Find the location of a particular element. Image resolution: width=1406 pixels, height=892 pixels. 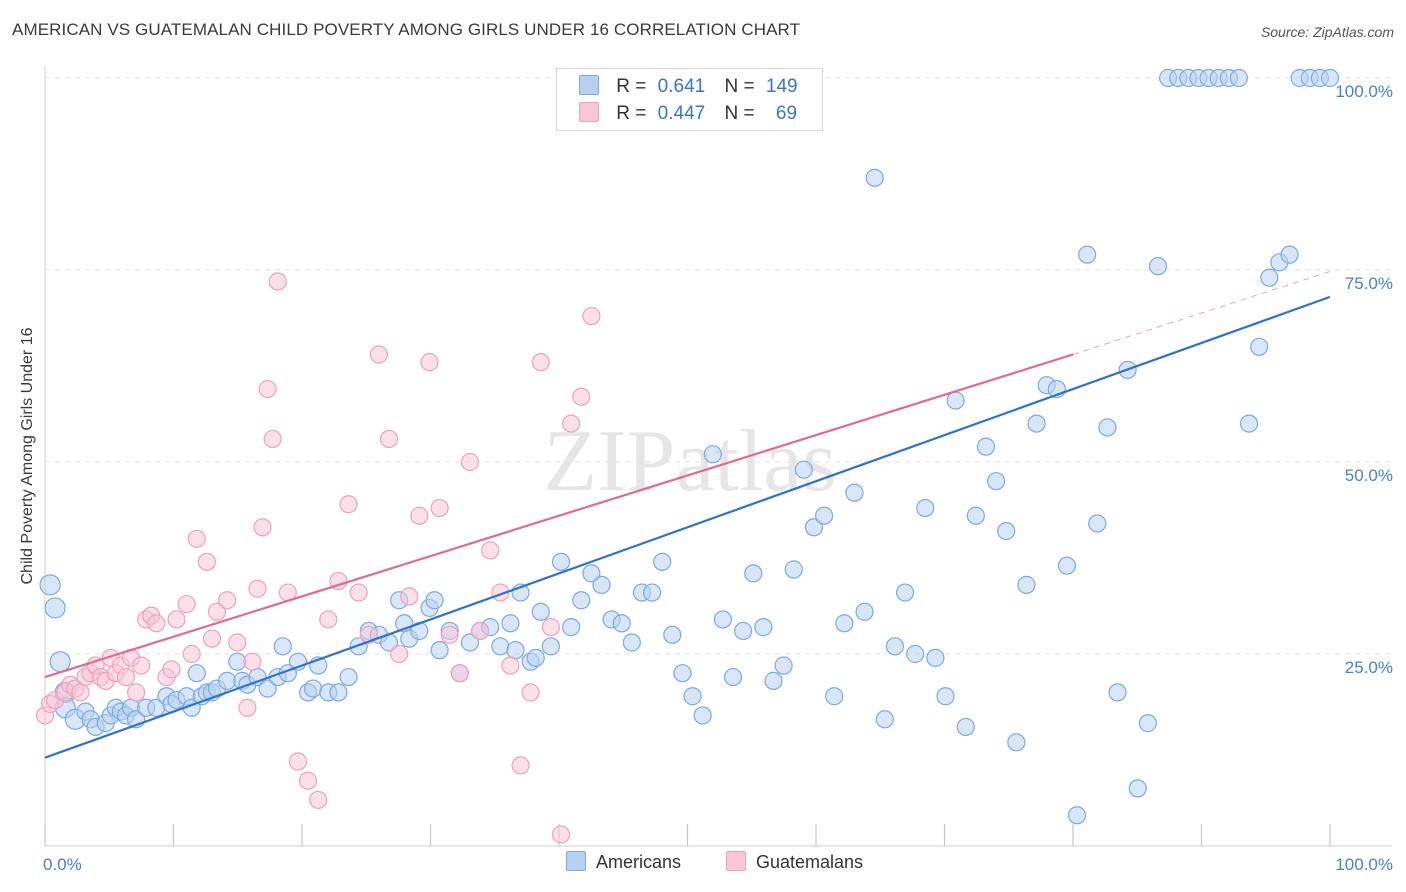

americans-n-label: N = is located at coordinates (739, 86).